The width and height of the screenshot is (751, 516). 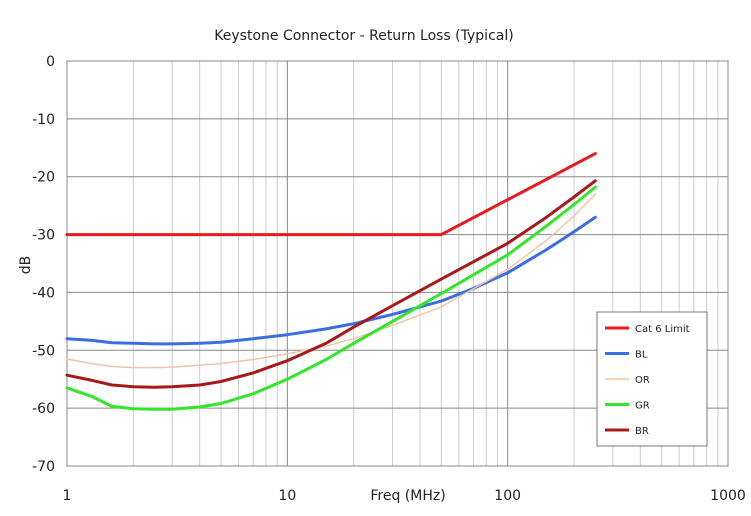 I want to click on legend-label: GR, so click(x=642, y=406).